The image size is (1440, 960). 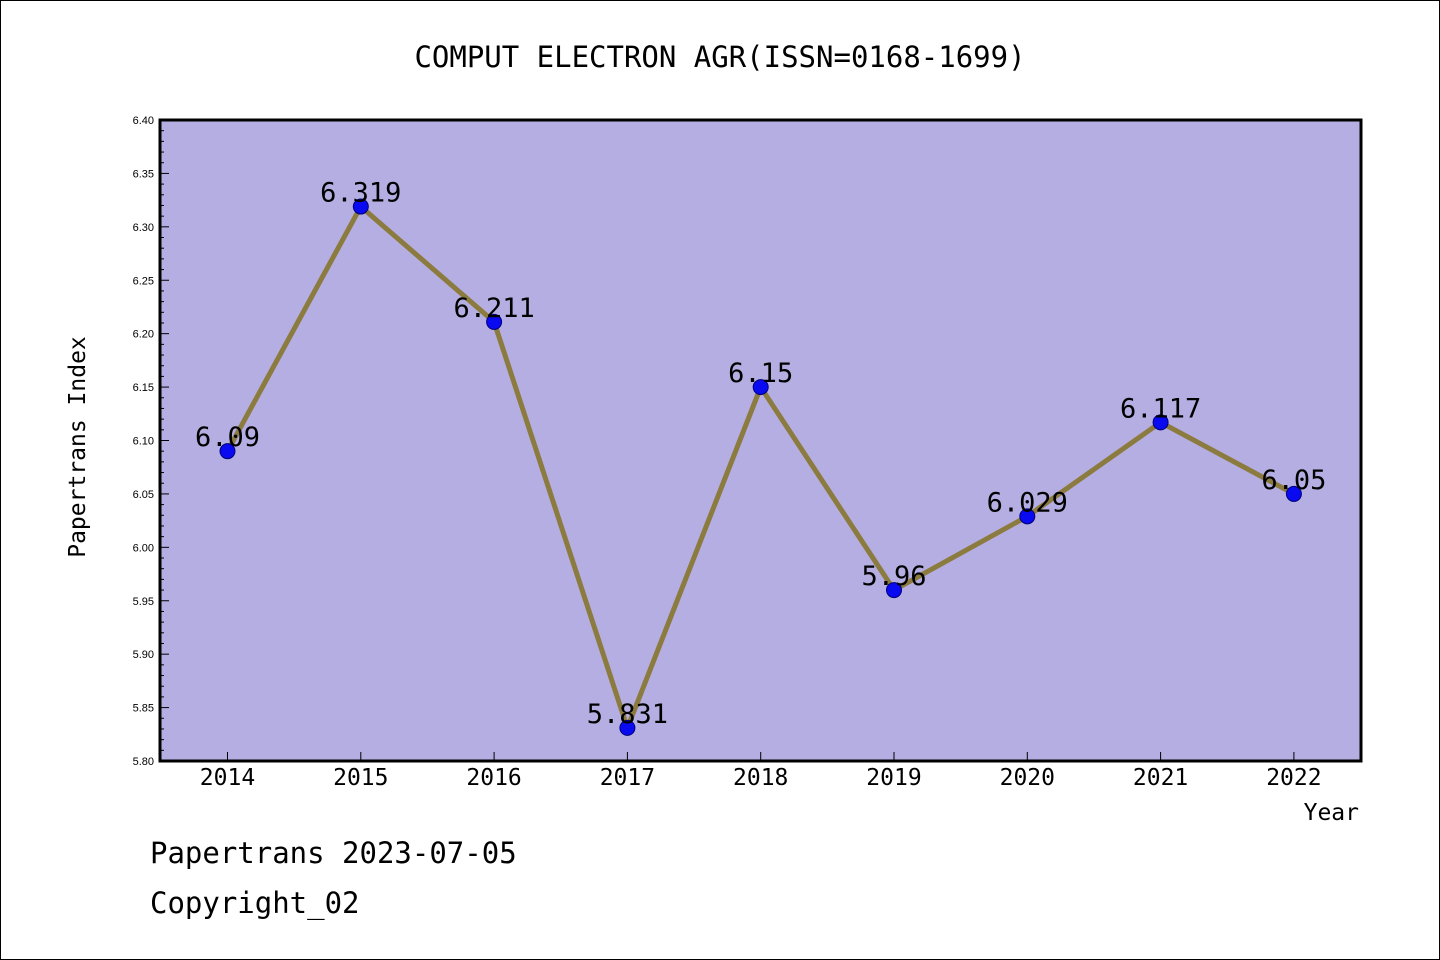 What do you see at coordinates (227, 437) in the screenshot?
I see `data-label: 6.09` at bounding box center [227, 437].